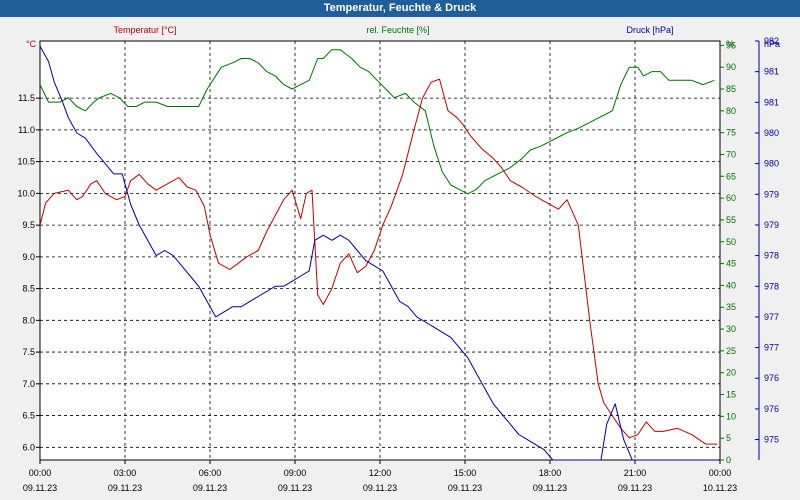 This screenshot has width=800, height=500. What do you see at coordinates (28, 289) in the screenshot?
I see `temp-tick-label: 8.5` at bounding box center [28, 289].